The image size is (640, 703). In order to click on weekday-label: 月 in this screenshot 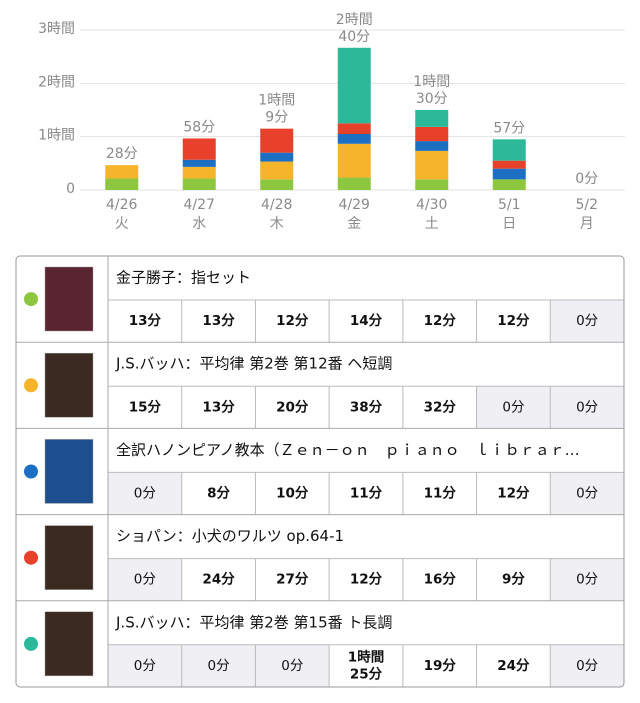, I will do `click(587, 224)`.